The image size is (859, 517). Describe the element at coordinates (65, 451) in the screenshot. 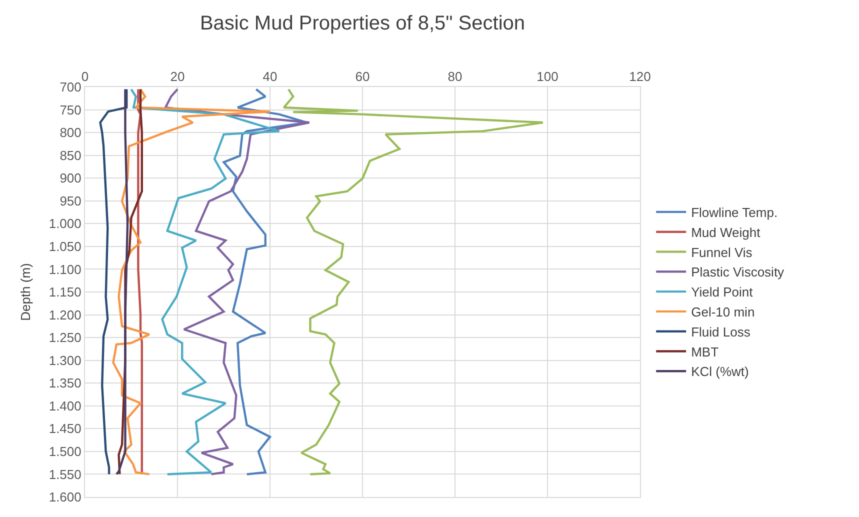

I see `y-tick-label: 1.500` at that location.